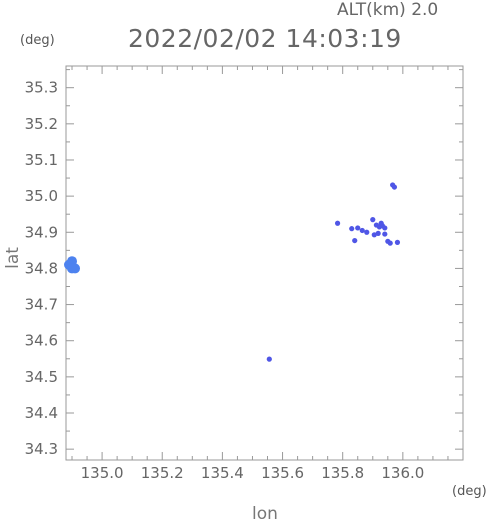 This screenshot has height=524, width=491. What do you see at coordinates (41, 449) in the screenshot?
I see `y-tick-label: 34.3` at bounding box center [41, 449].